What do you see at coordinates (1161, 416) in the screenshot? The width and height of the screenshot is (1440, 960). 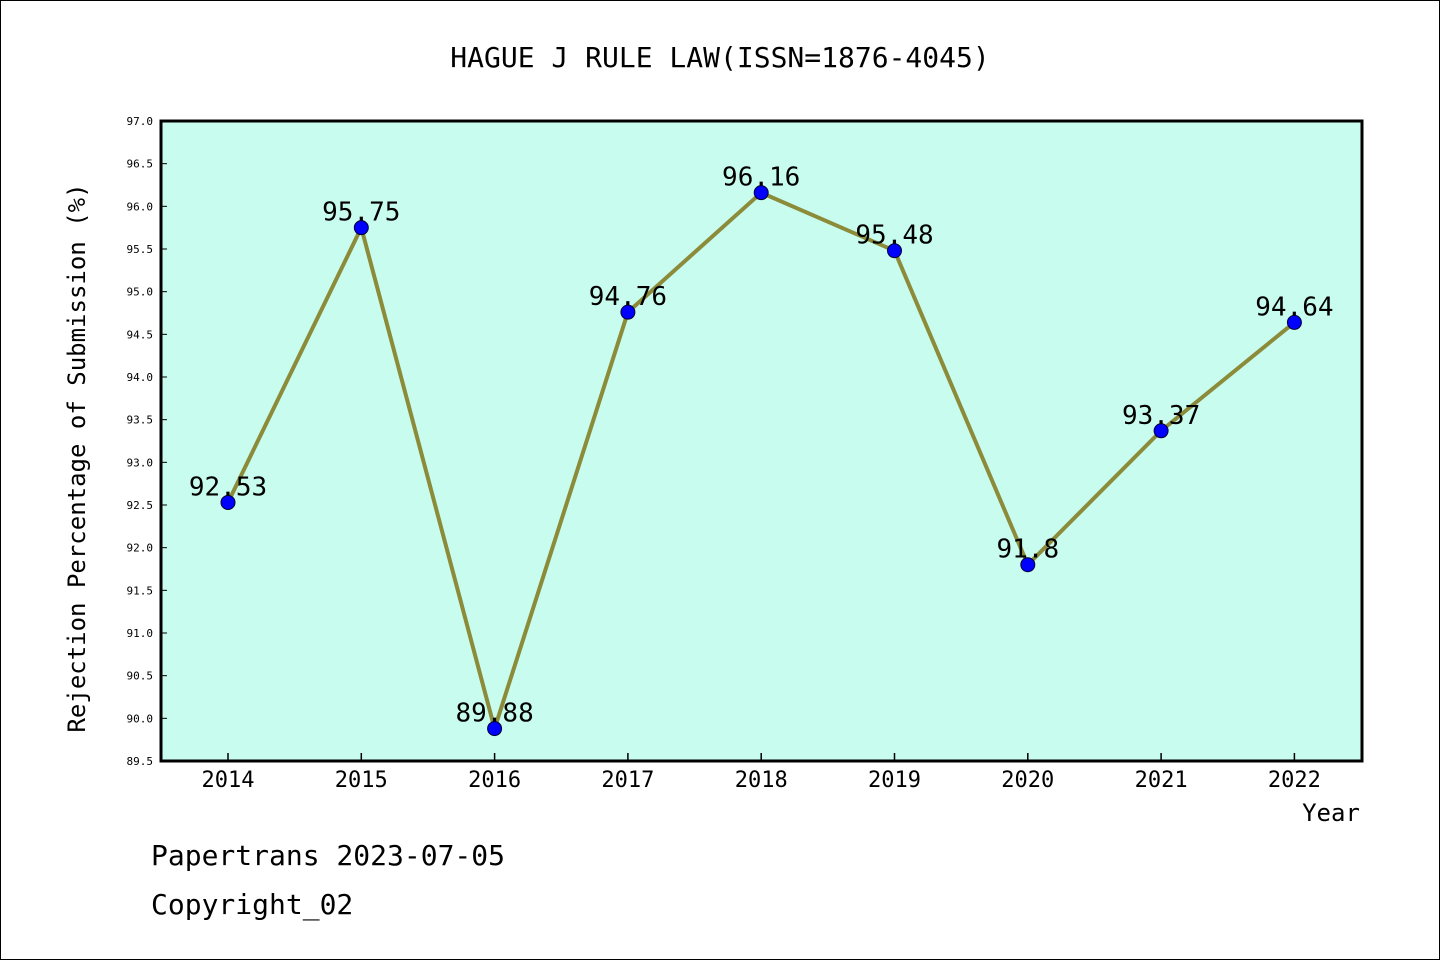 I see `data-label: 93.37` at bounding box center [1161, 416].